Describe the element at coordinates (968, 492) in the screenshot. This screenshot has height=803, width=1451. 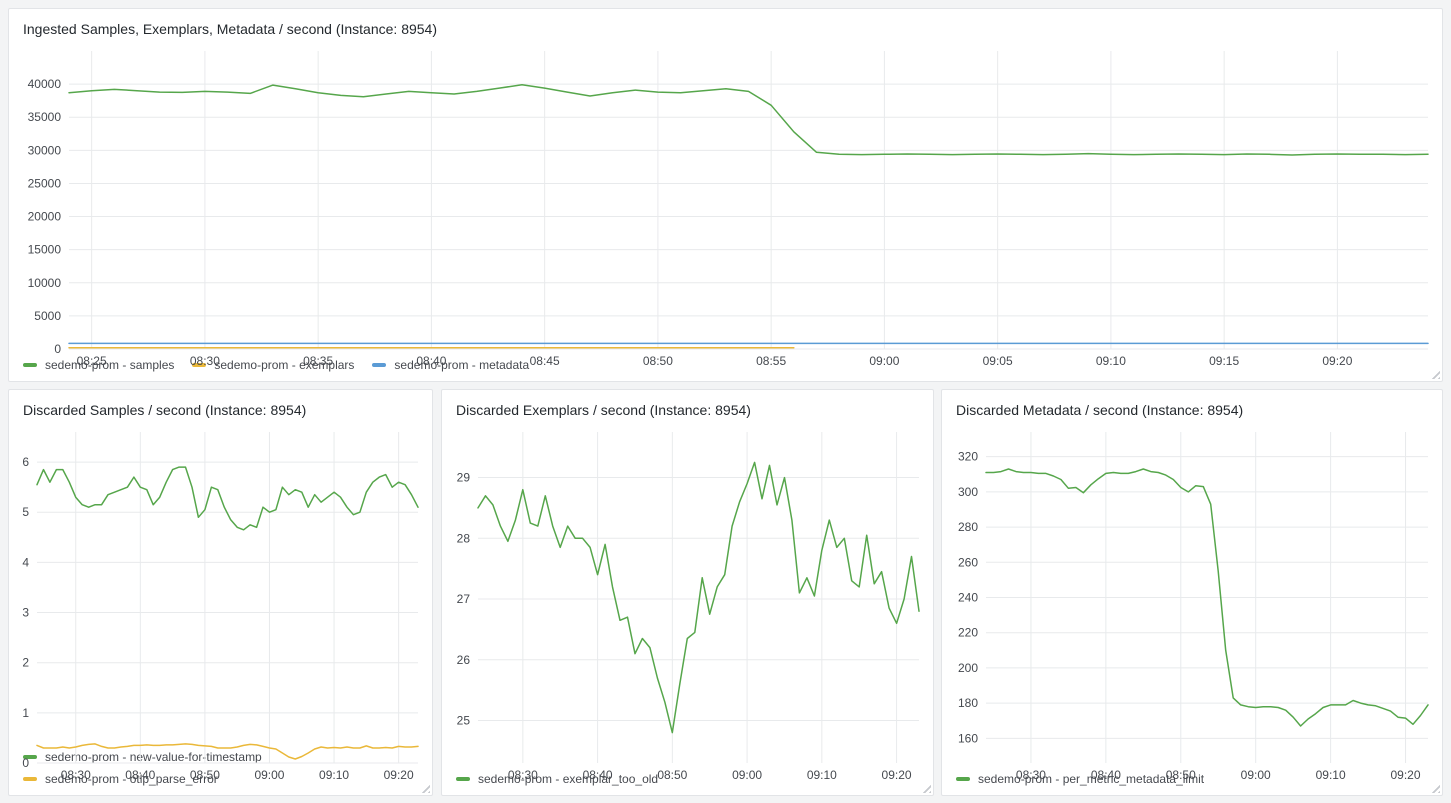
I see `y-tick-label: 300` at that location.